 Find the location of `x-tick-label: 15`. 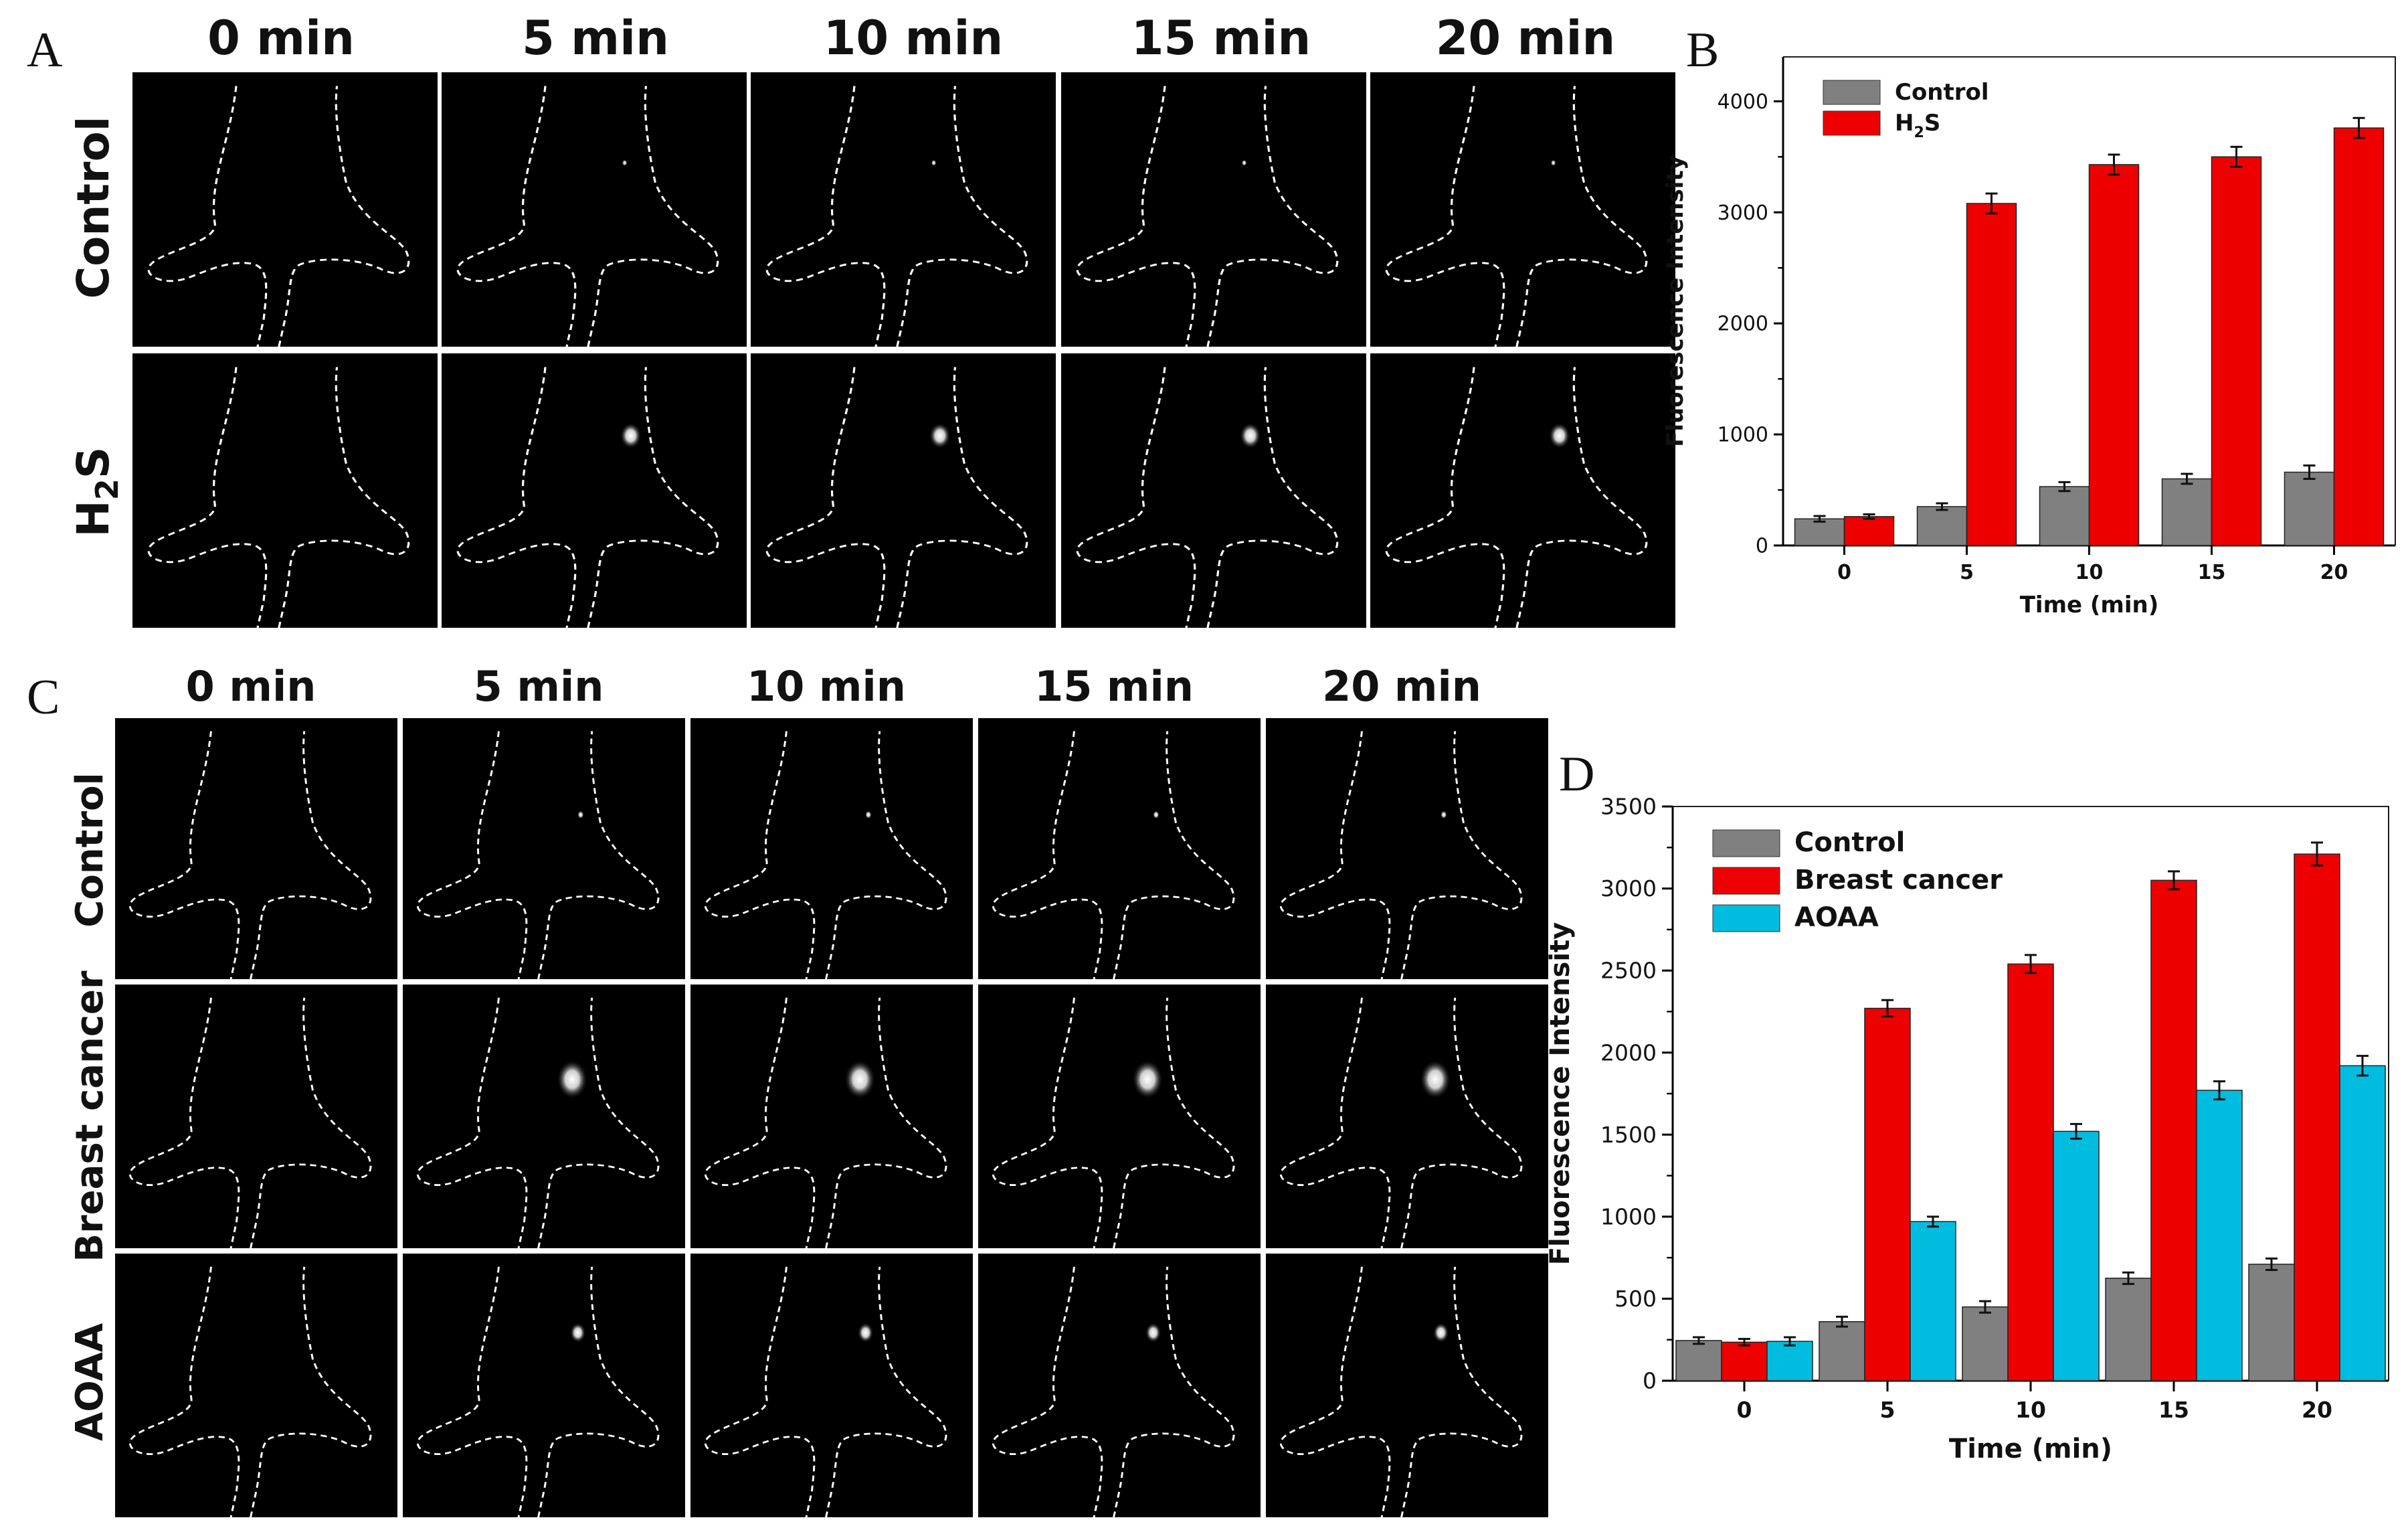

x-tick-label: 15 is located at coordinates (2212, 572).